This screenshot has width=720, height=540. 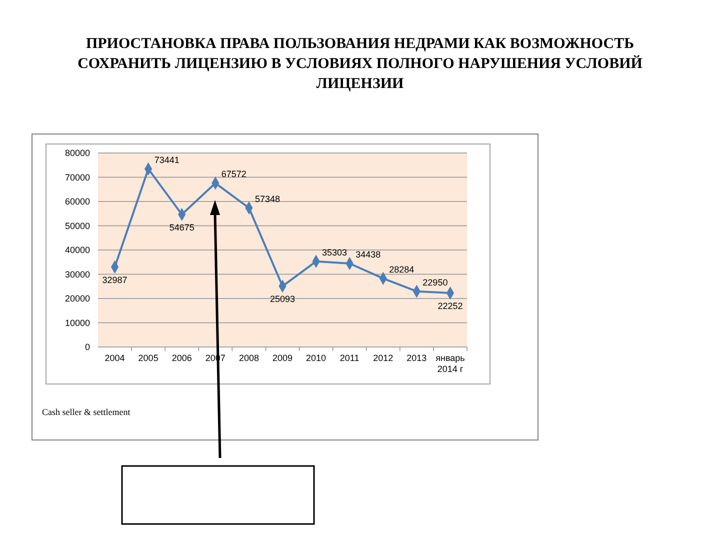 I want to click on y-tick-label: 0, so click(x=87, y=347).